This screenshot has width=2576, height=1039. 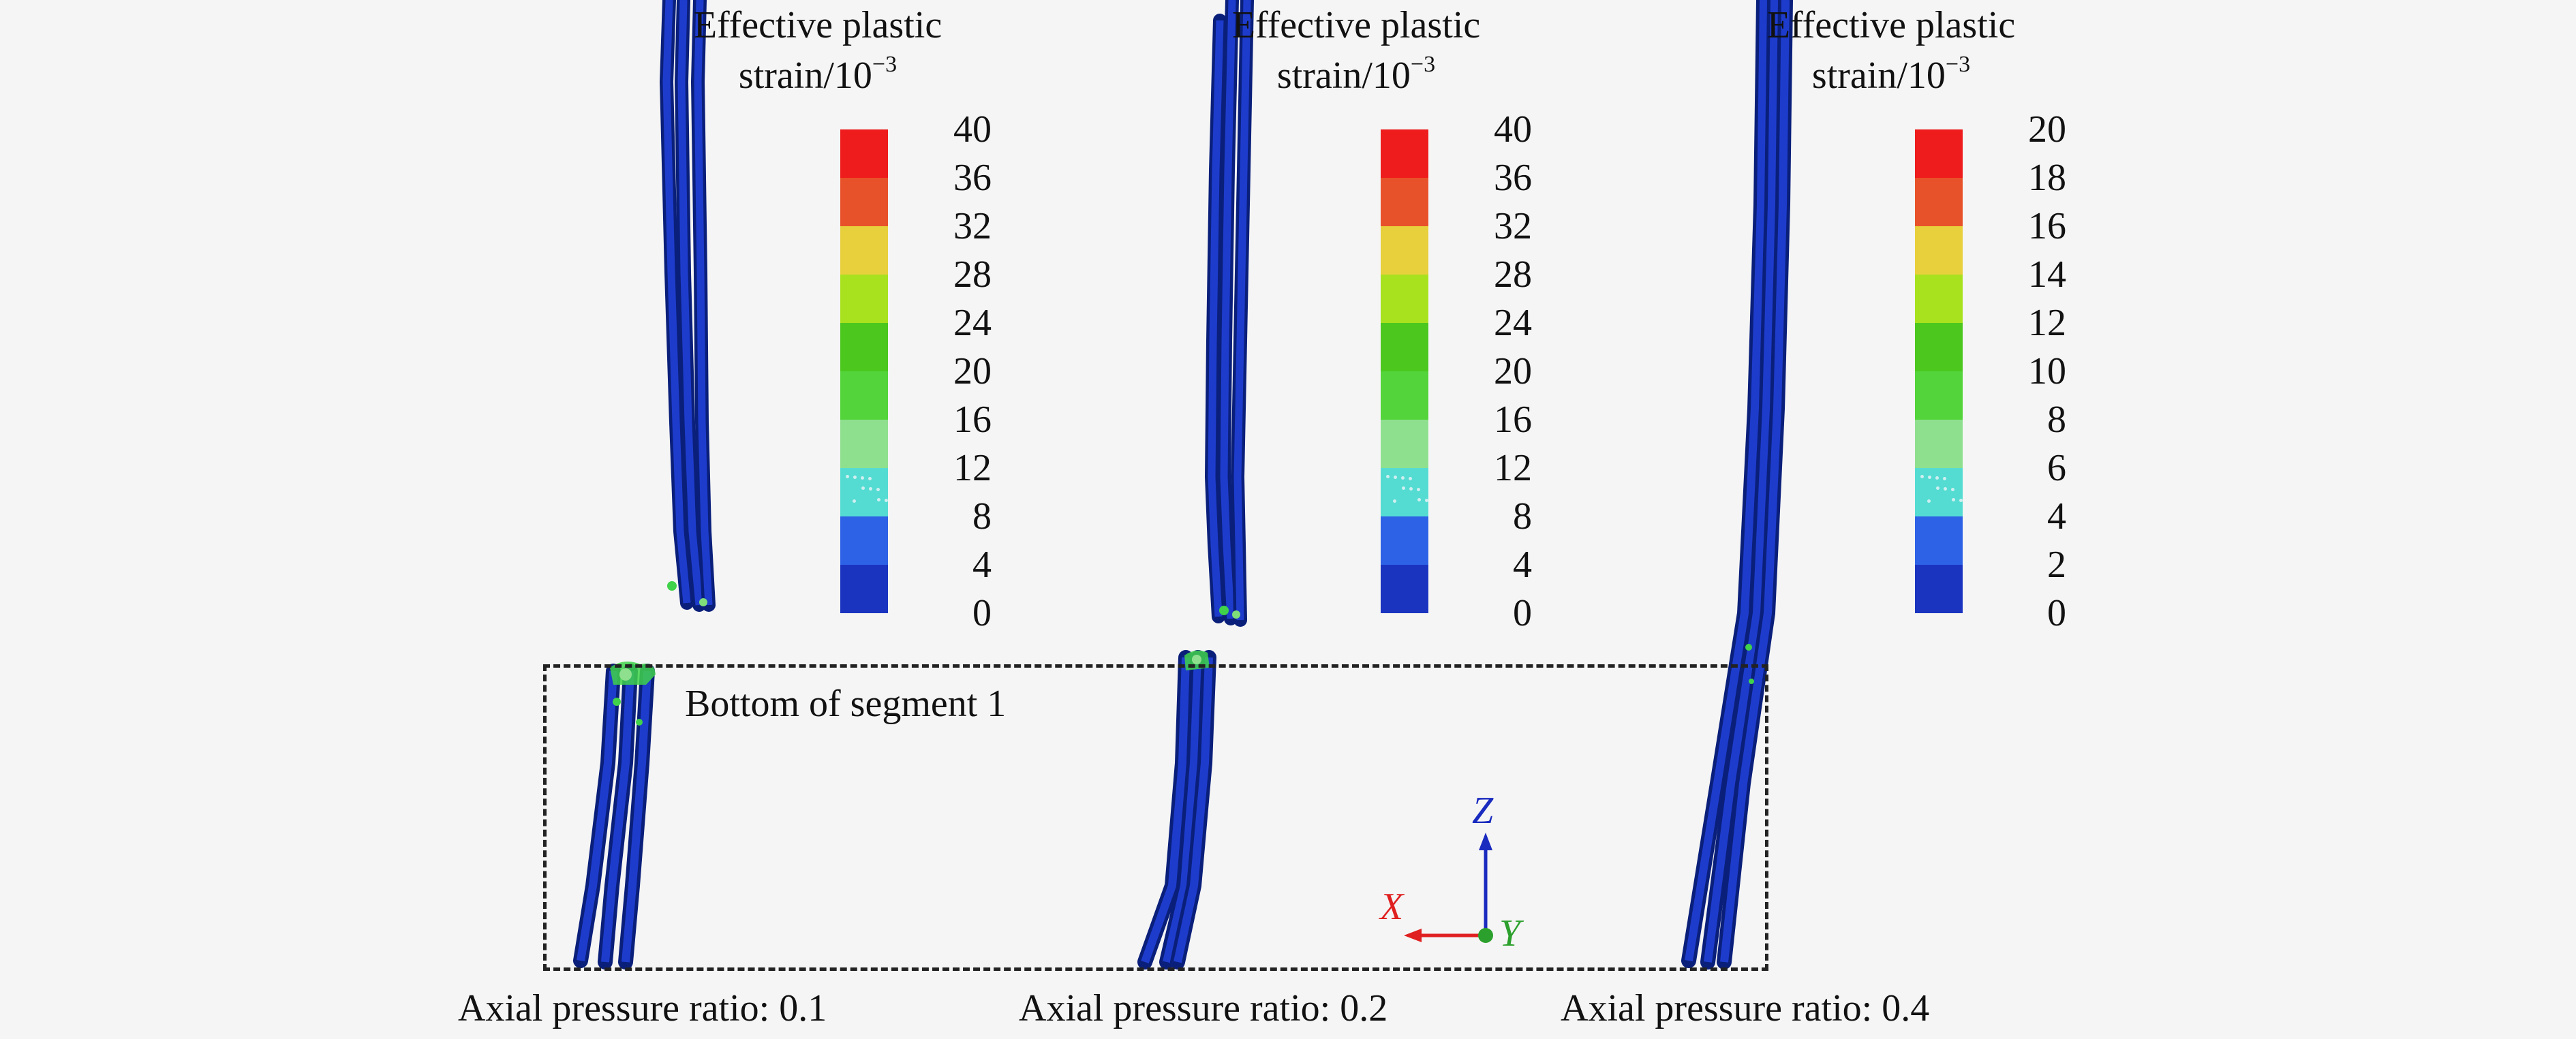 What do you see at coordinates (1513, 274) in the screenshot?
I see `colorbar-2-tick-label: 28` at bounding box center [1513, 274].